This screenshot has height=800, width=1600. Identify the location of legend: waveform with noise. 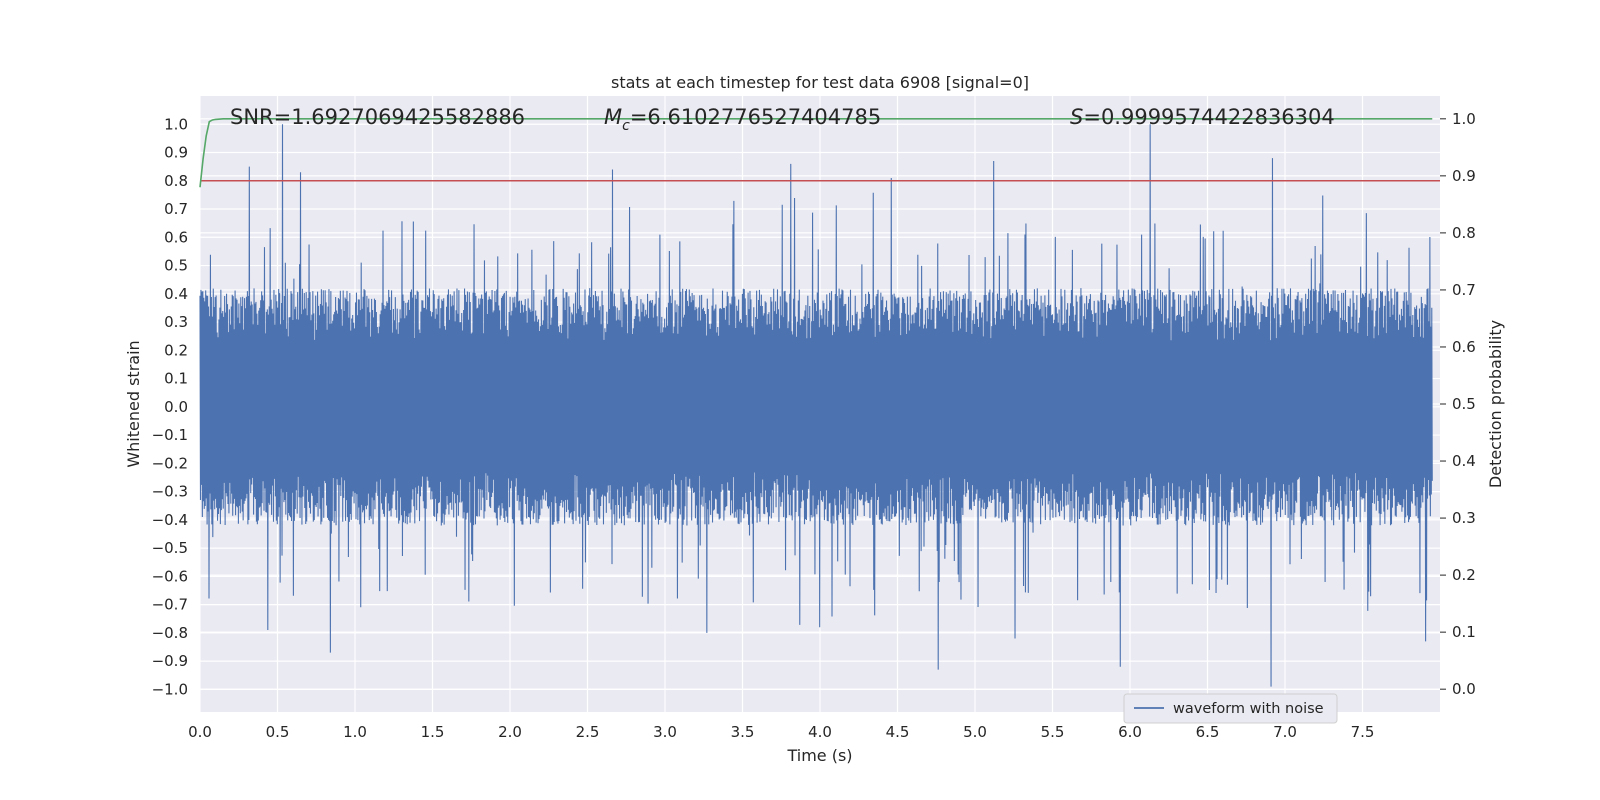
(1230, 708).